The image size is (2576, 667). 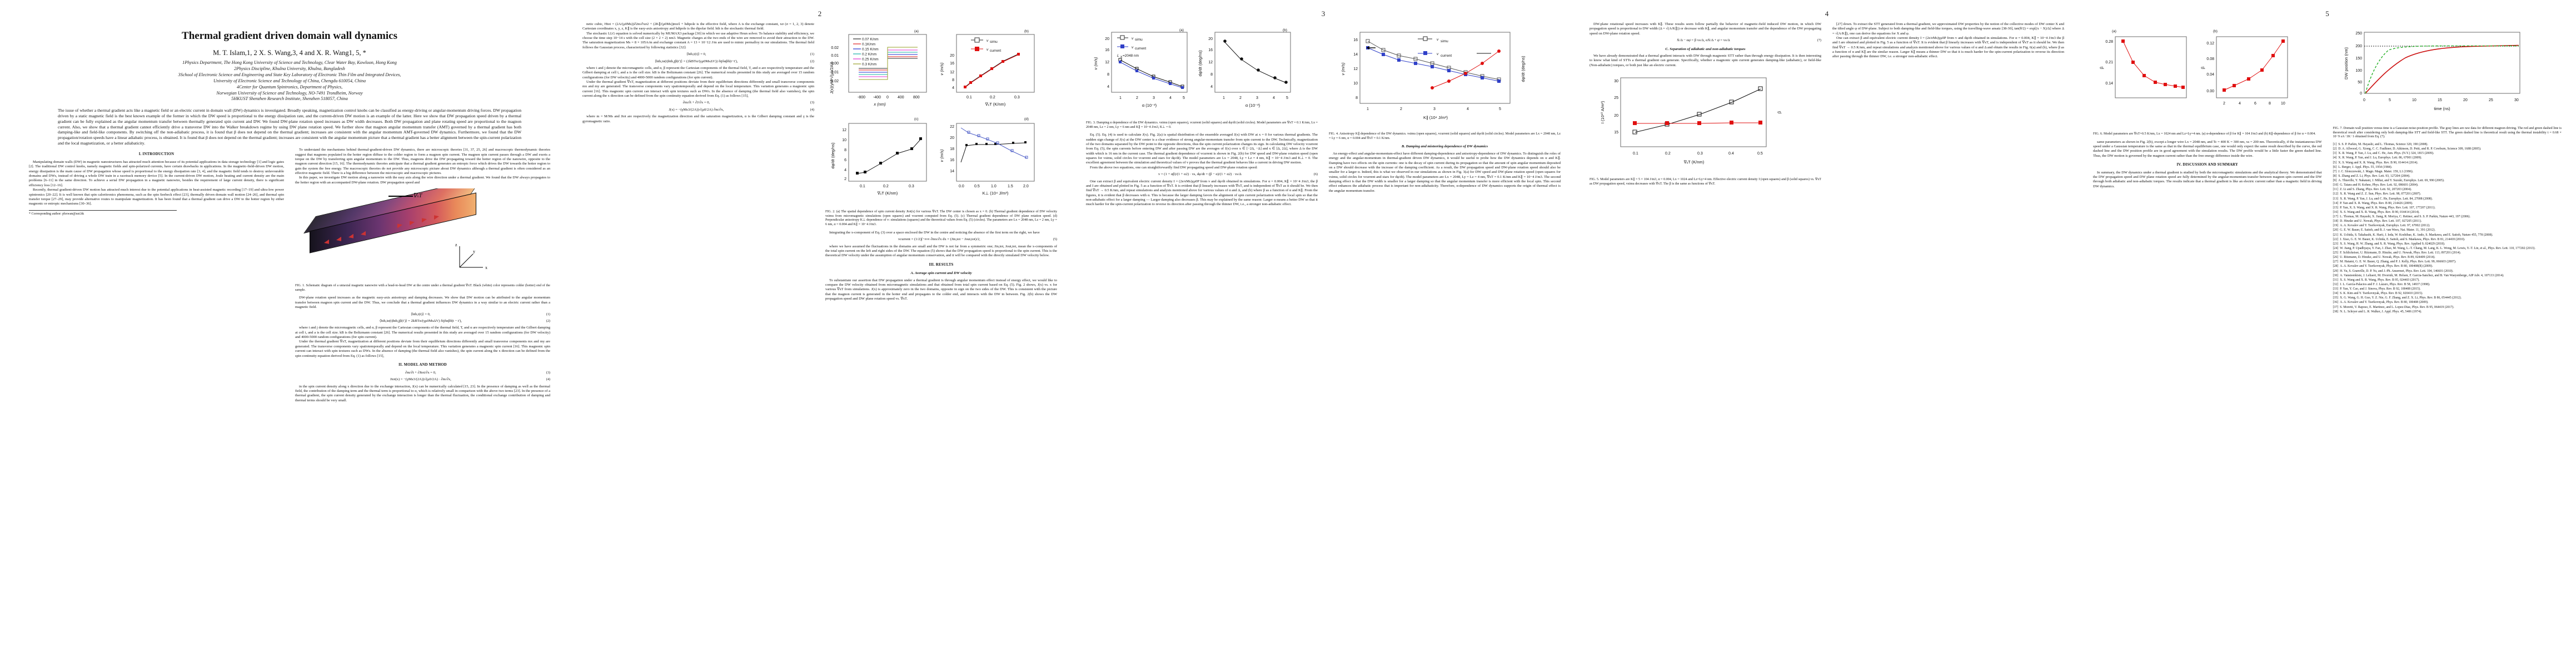 What do you see at coordinates (916, 119) in the screenshot?
I see `figure-2-panel-c-tag: (c)` at bounding box center [916, 119].